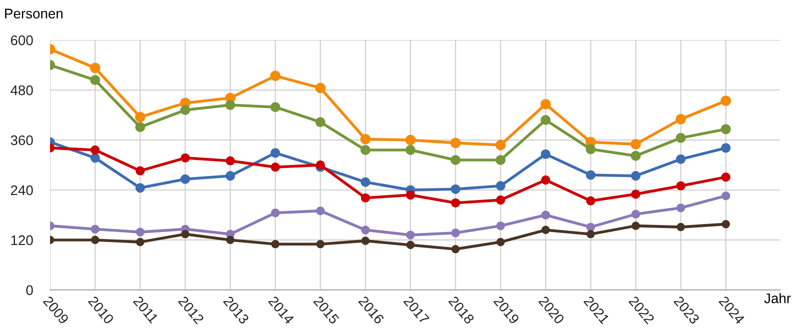 The width and height of the screenshot is (795, 331). Describe the element at coordinates (777, 298) in the screenshot. I see `x-axis-title: Jahr` at that location.